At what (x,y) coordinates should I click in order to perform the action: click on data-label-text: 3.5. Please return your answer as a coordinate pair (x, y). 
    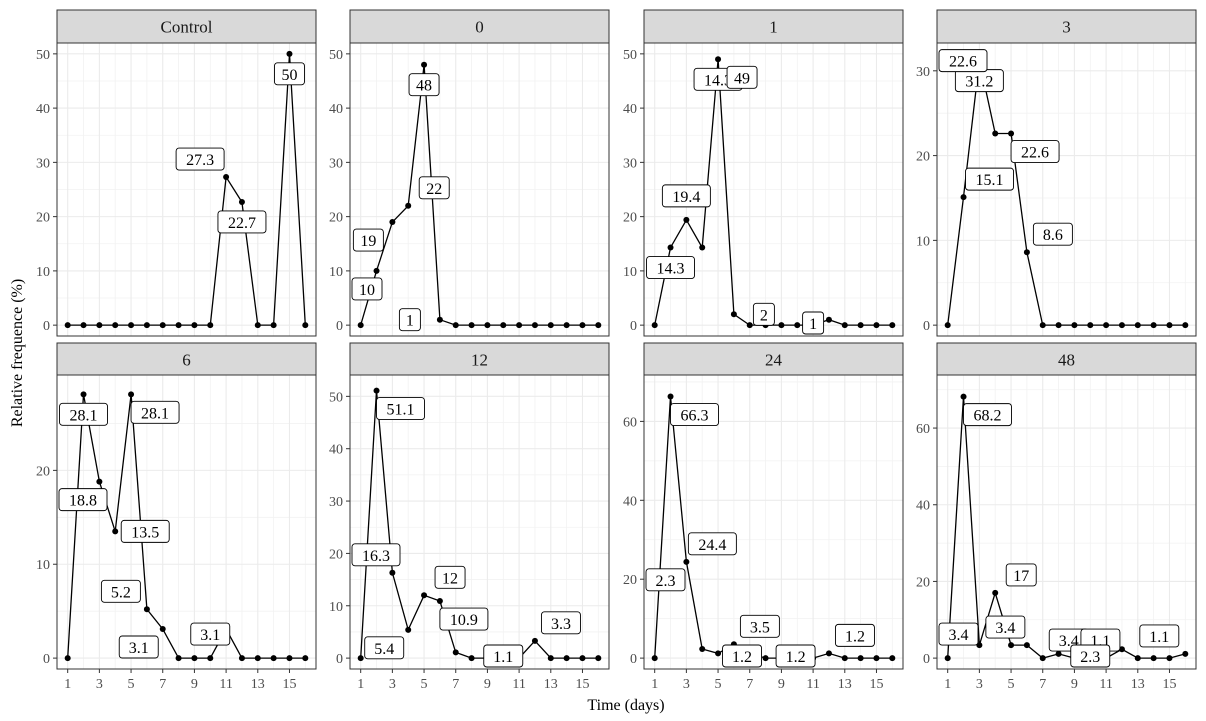
    Looking at the image, I should click on (760, 627).